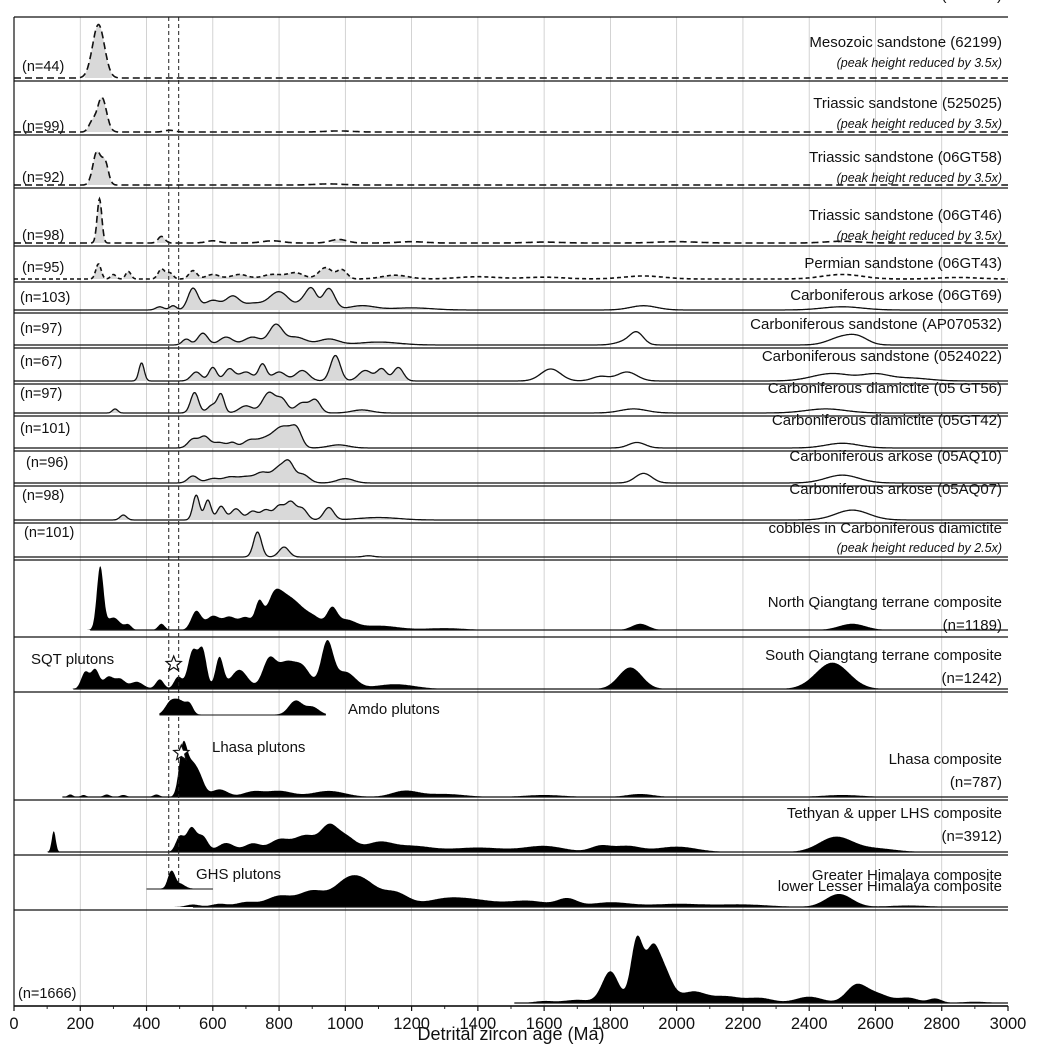 The width and height of the screenshot is (1038, 1055). I want to click on kde-line-p05GT56, so click(511, 402).